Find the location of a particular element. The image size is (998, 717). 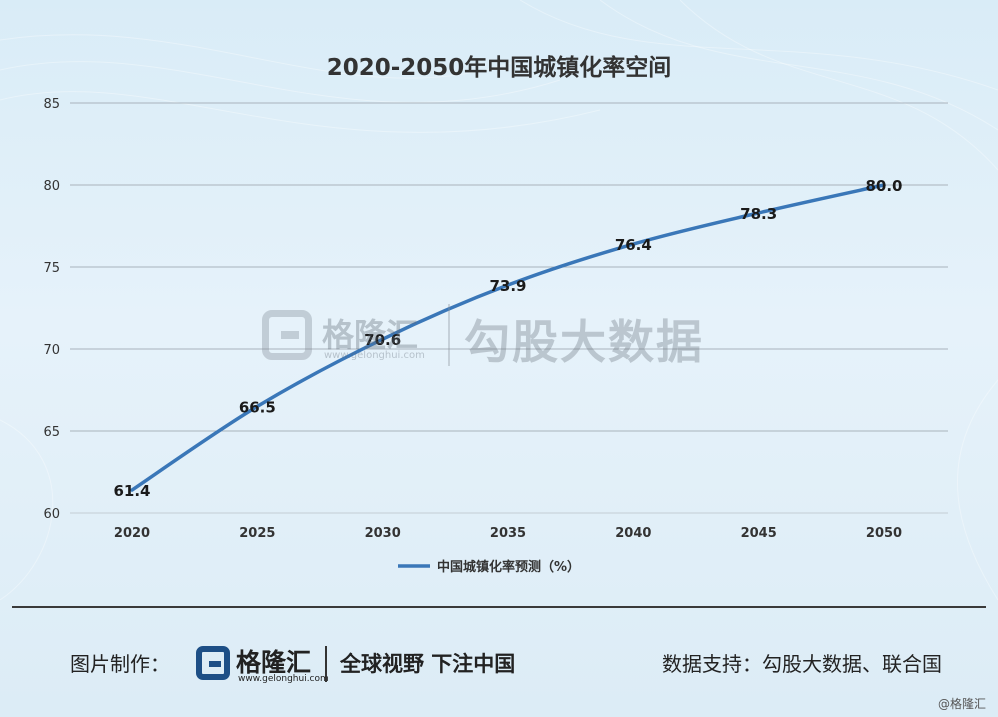

y-tick-label: 70 is located at coordinates (51, 350).